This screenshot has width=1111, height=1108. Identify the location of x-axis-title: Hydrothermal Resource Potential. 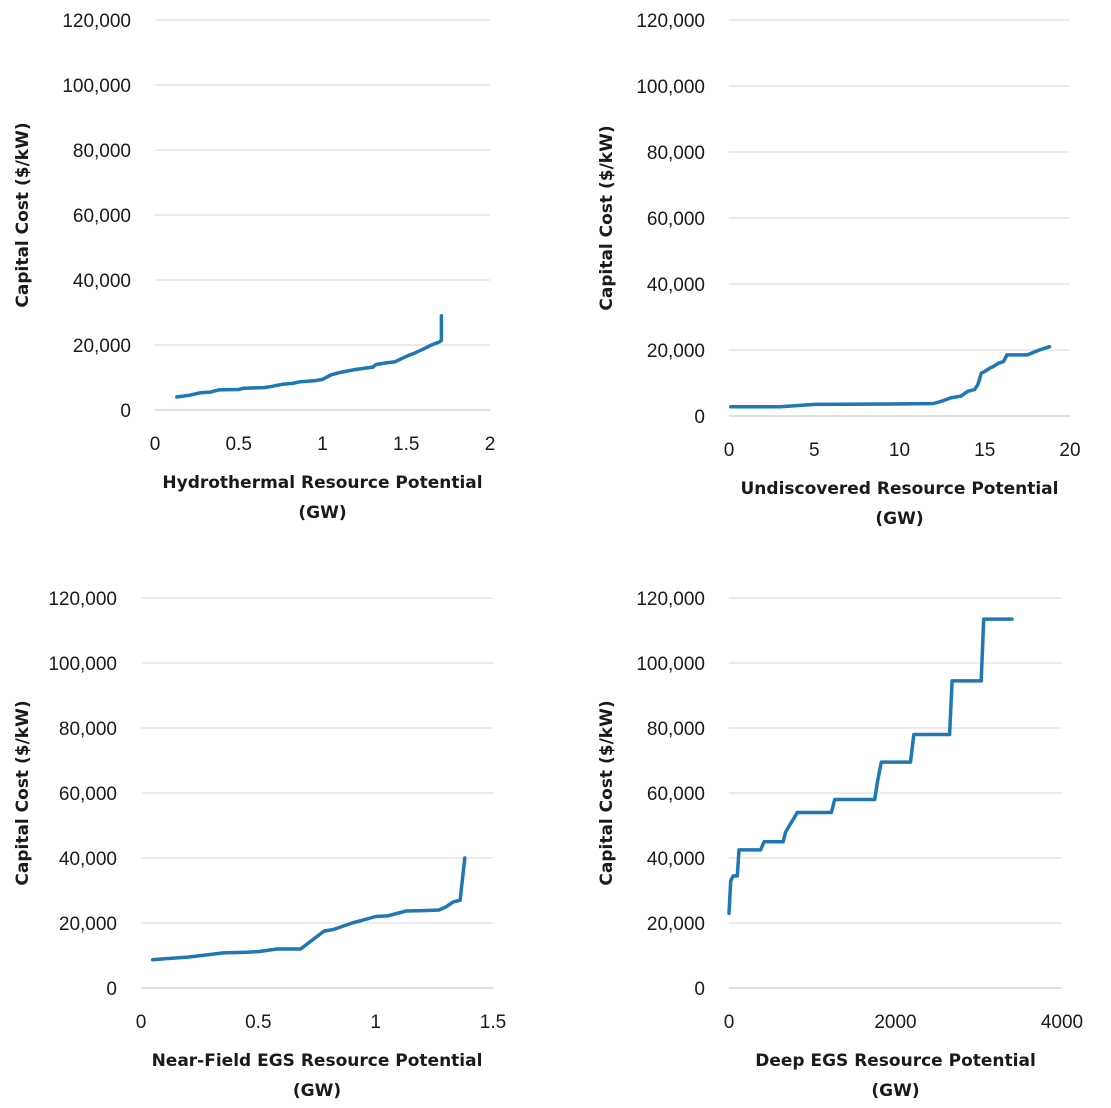
(322, 483).